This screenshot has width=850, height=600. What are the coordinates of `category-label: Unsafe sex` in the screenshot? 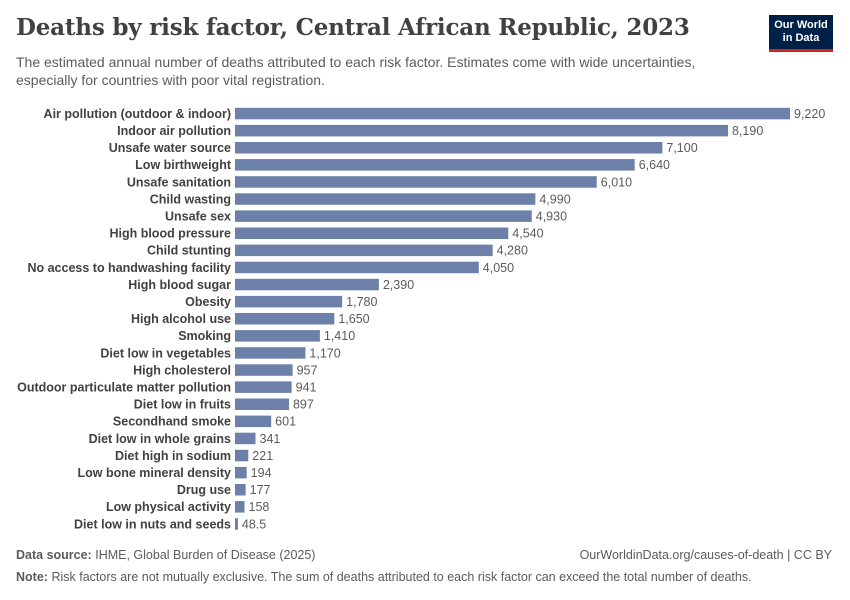 It's located at (198, 216).